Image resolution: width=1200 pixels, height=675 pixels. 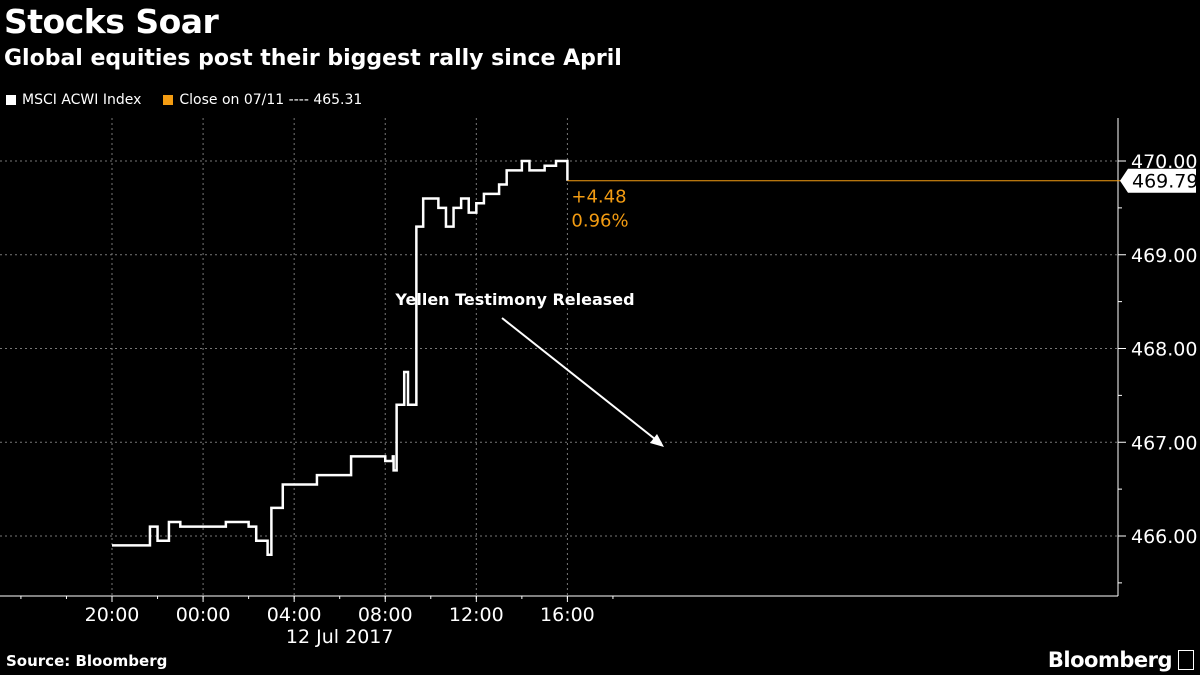 What do you see at coordinates (340, 637) in the screenshot?
I see `x-date-label: 12 Jul 2017` at bounding box center [340, 637].